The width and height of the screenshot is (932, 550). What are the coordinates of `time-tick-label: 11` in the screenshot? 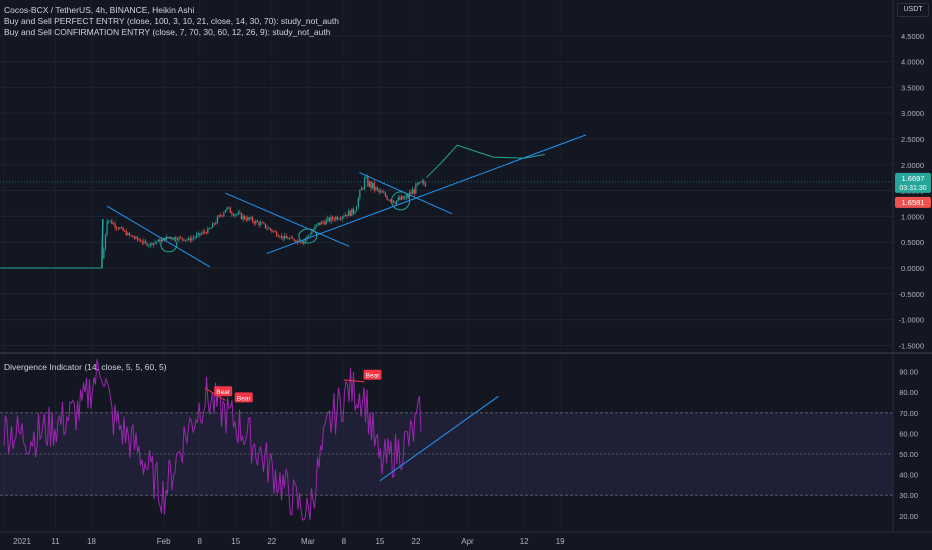 It's located at (55, 541).